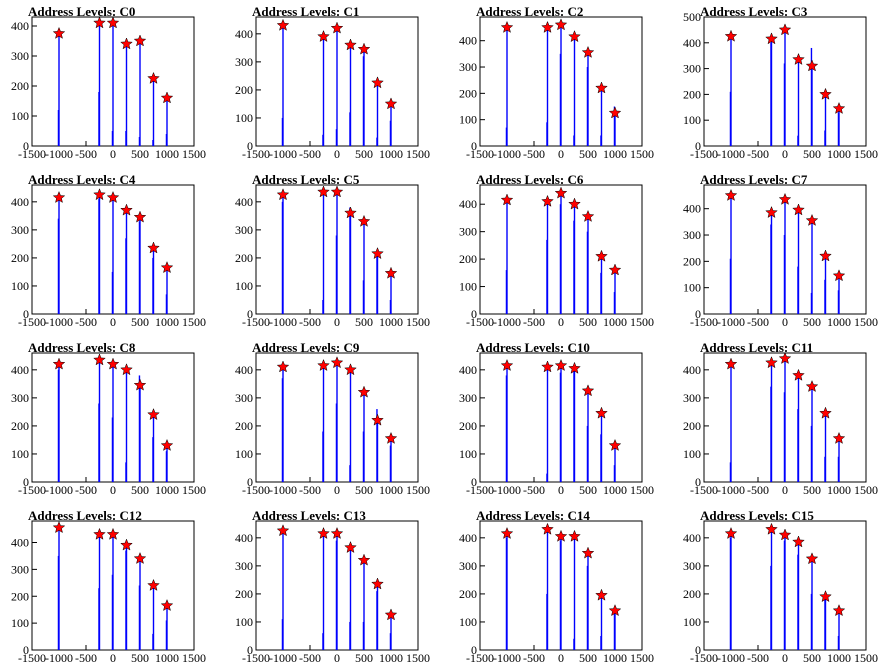  Describe the element at coordinates (82, 179) in the screenshot. I see `panel-title: Address Levels: C4` at that location.